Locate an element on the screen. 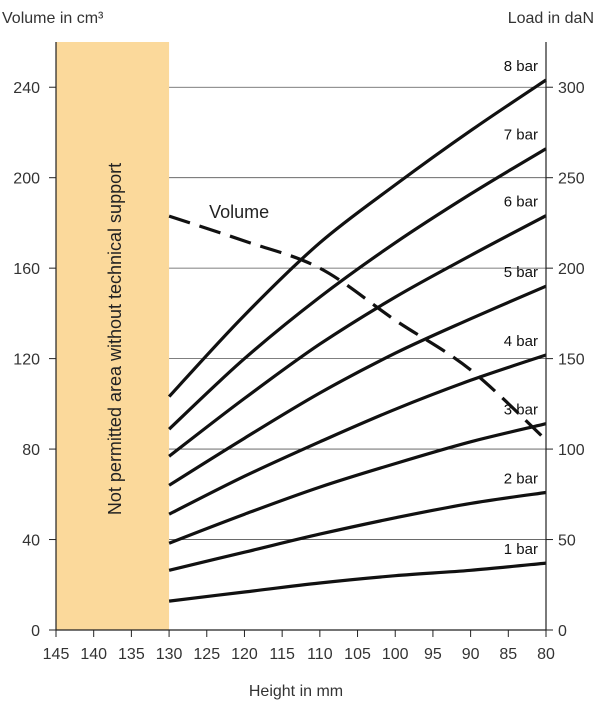  x-tick-label: 120 is located at coordinates (244, 654).